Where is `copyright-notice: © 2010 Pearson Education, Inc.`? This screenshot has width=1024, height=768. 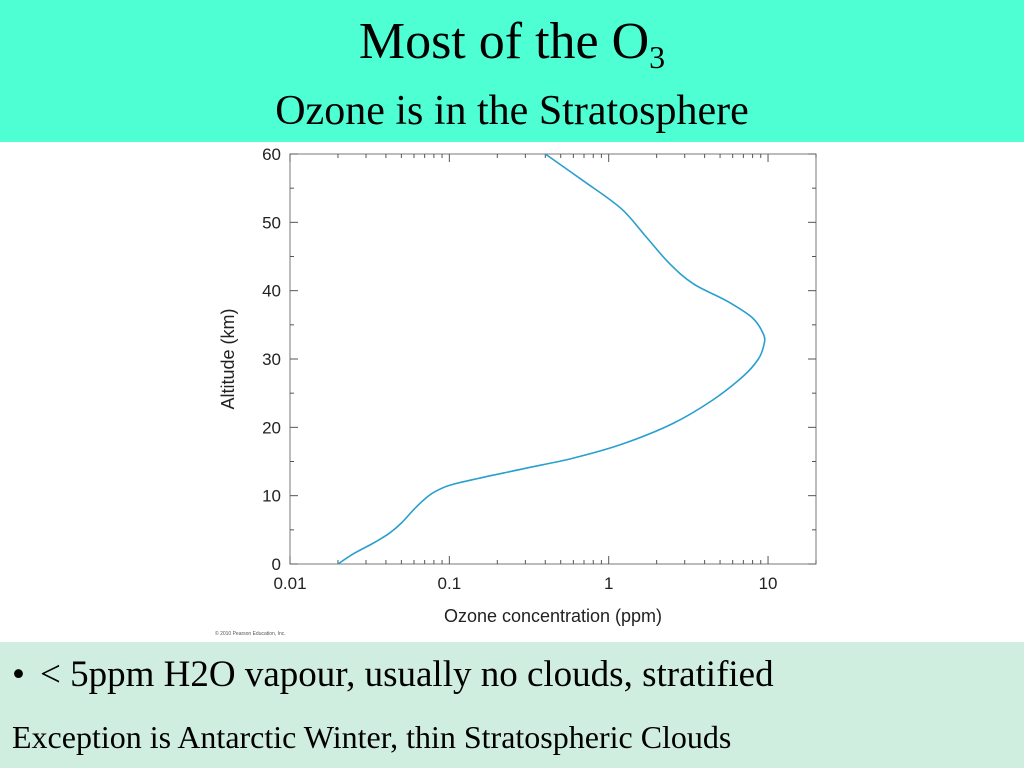 copyright-notice: © 2010 Pearson Education, Inc. is located at coordinates (250, 633).